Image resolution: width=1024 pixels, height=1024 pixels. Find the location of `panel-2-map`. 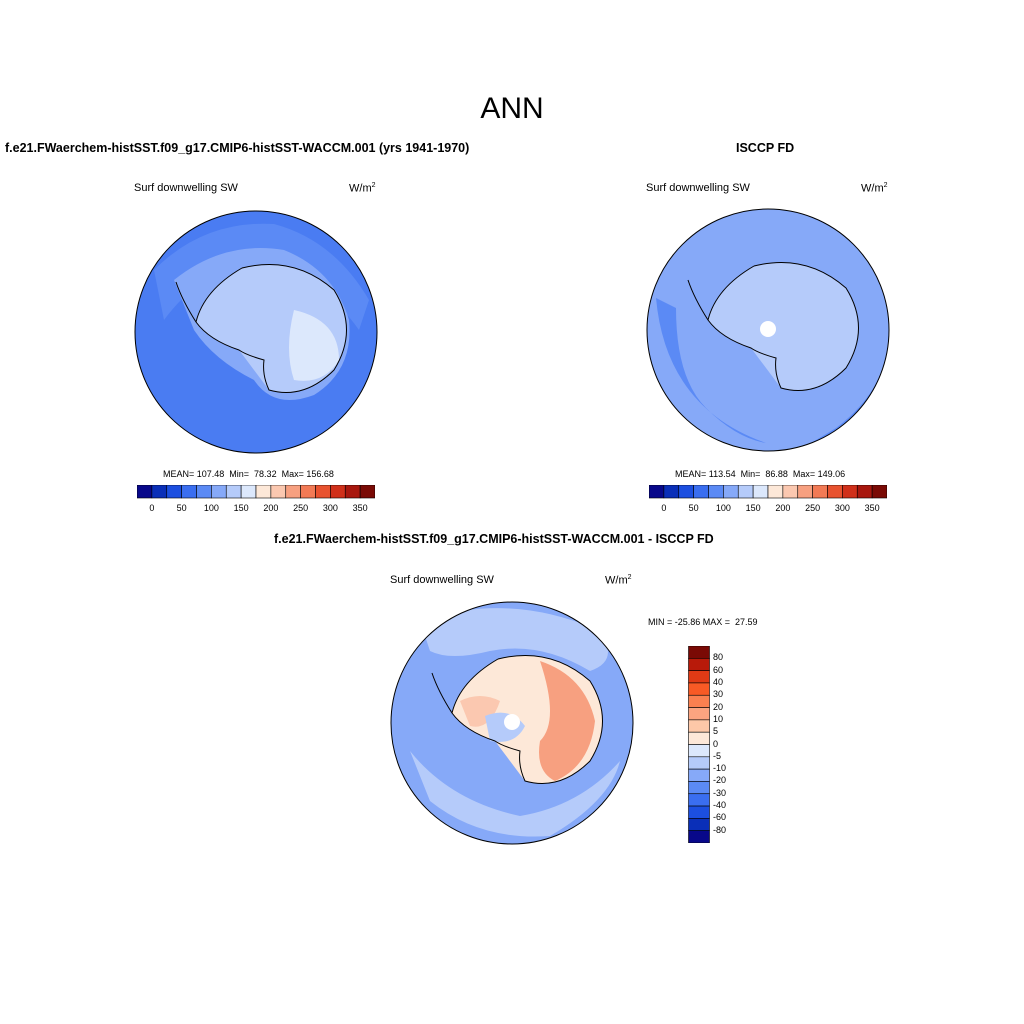

panel-2-map is located at coordinates (768, 330).